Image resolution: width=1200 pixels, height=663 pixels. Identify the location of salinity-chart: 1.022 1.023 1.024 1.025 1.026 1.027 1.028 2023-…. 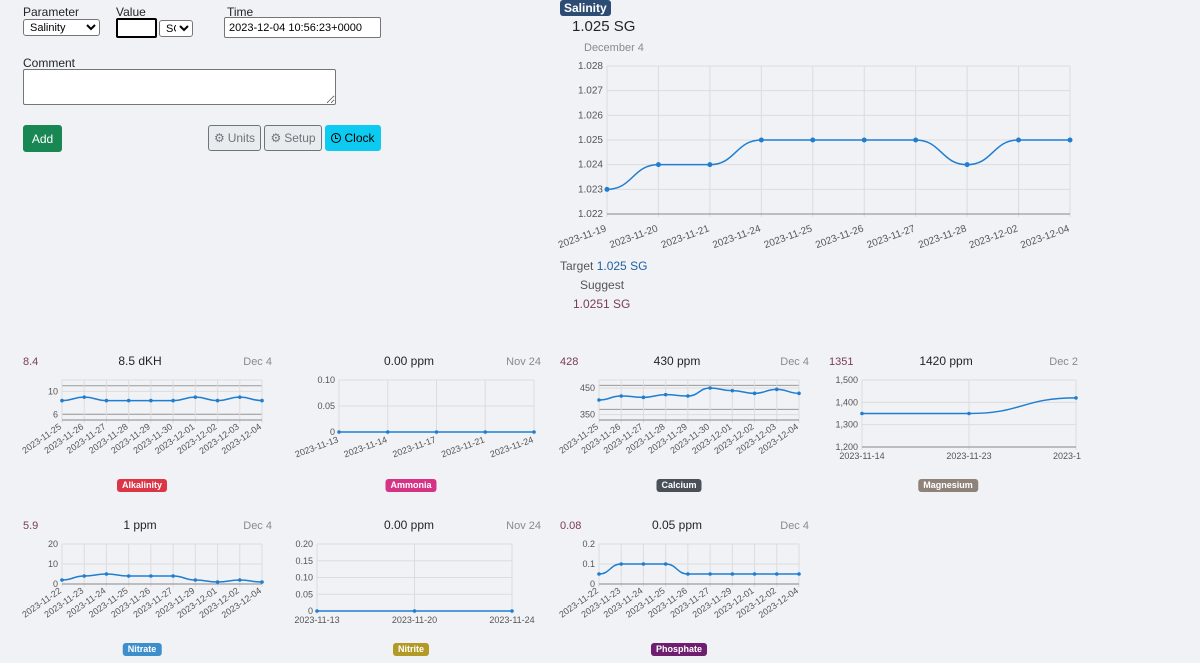
(815, 156).